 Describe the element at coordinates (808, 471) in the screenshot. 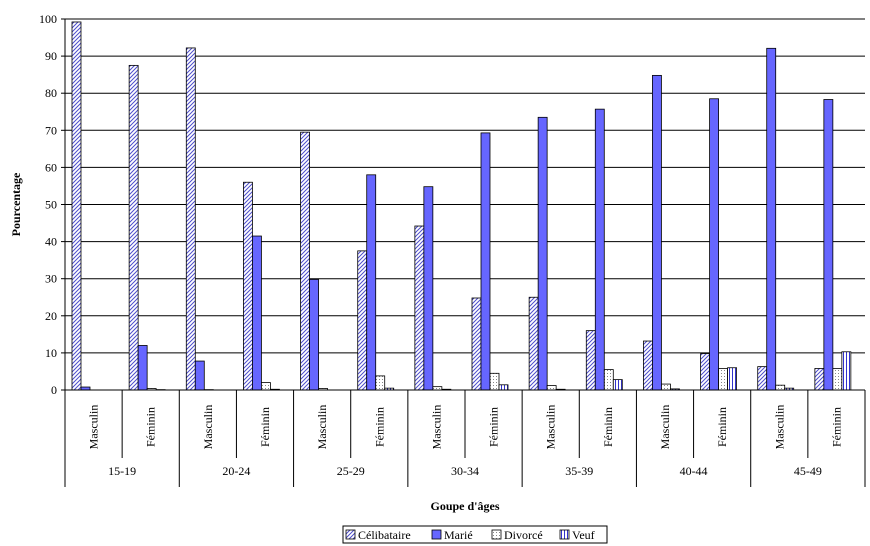

I see `x-tick-label-age: 45-49` at that location.